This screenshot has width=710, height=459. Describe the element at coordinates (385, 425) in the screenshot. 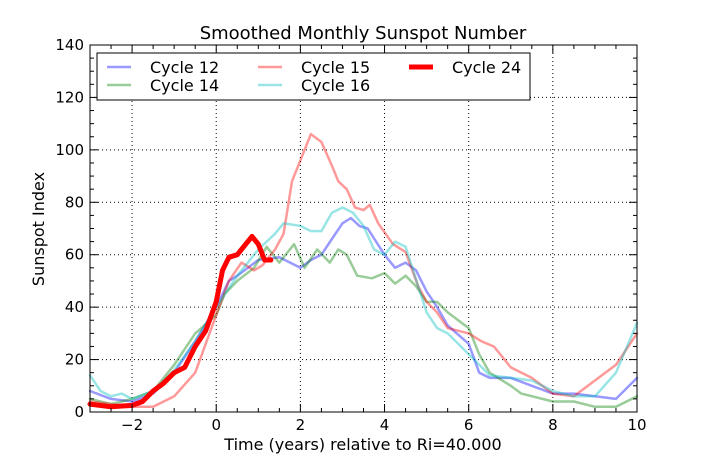

I see `x-tick-label: 4` at that location.